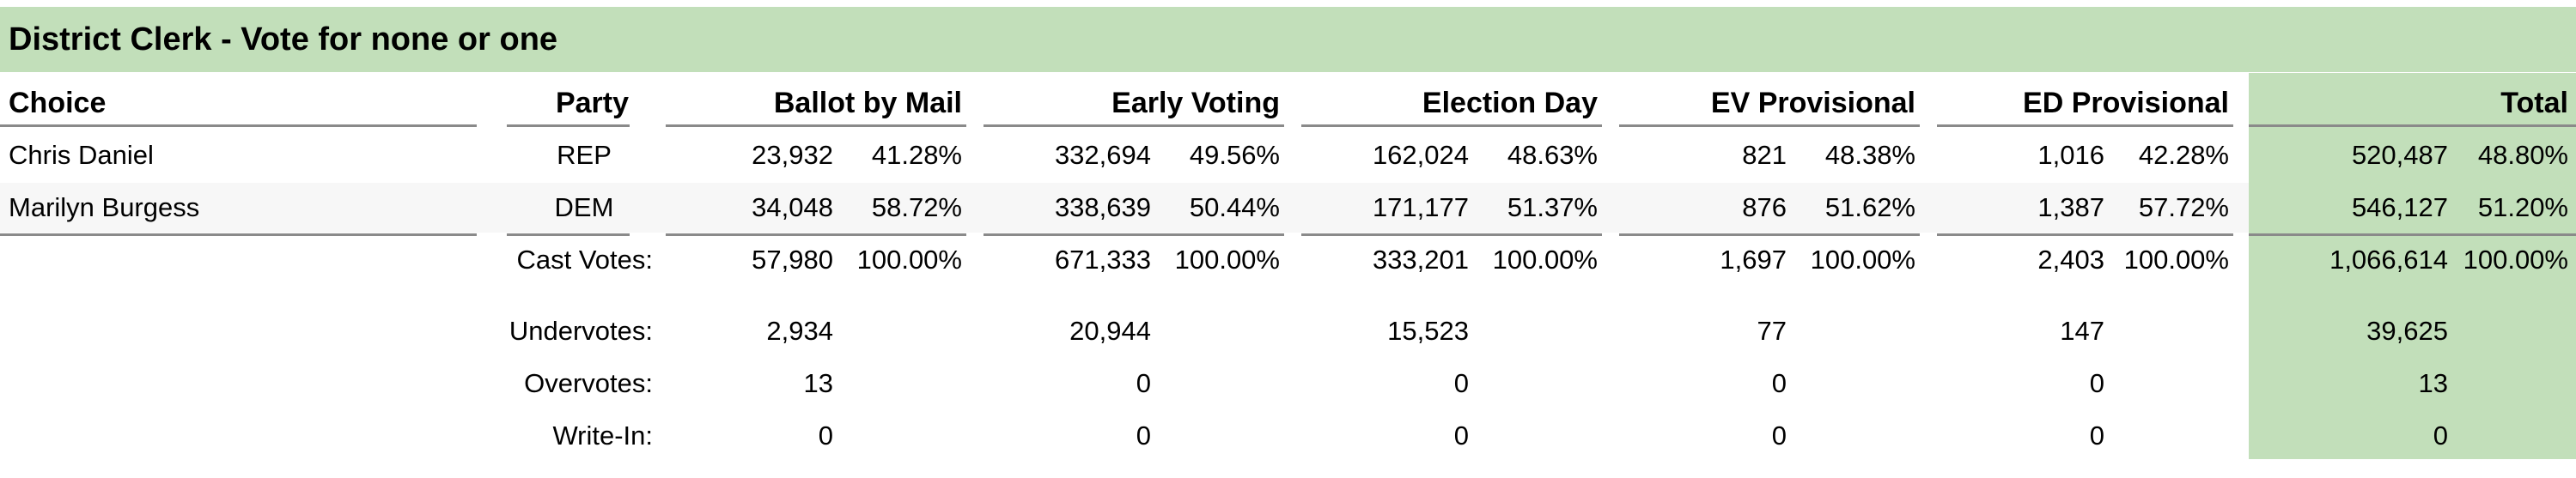 Image resolution: width=2576 pixels, height=478 pixels. I want to click on undervotes-ed-provisional: 147, so click(2082, 331).